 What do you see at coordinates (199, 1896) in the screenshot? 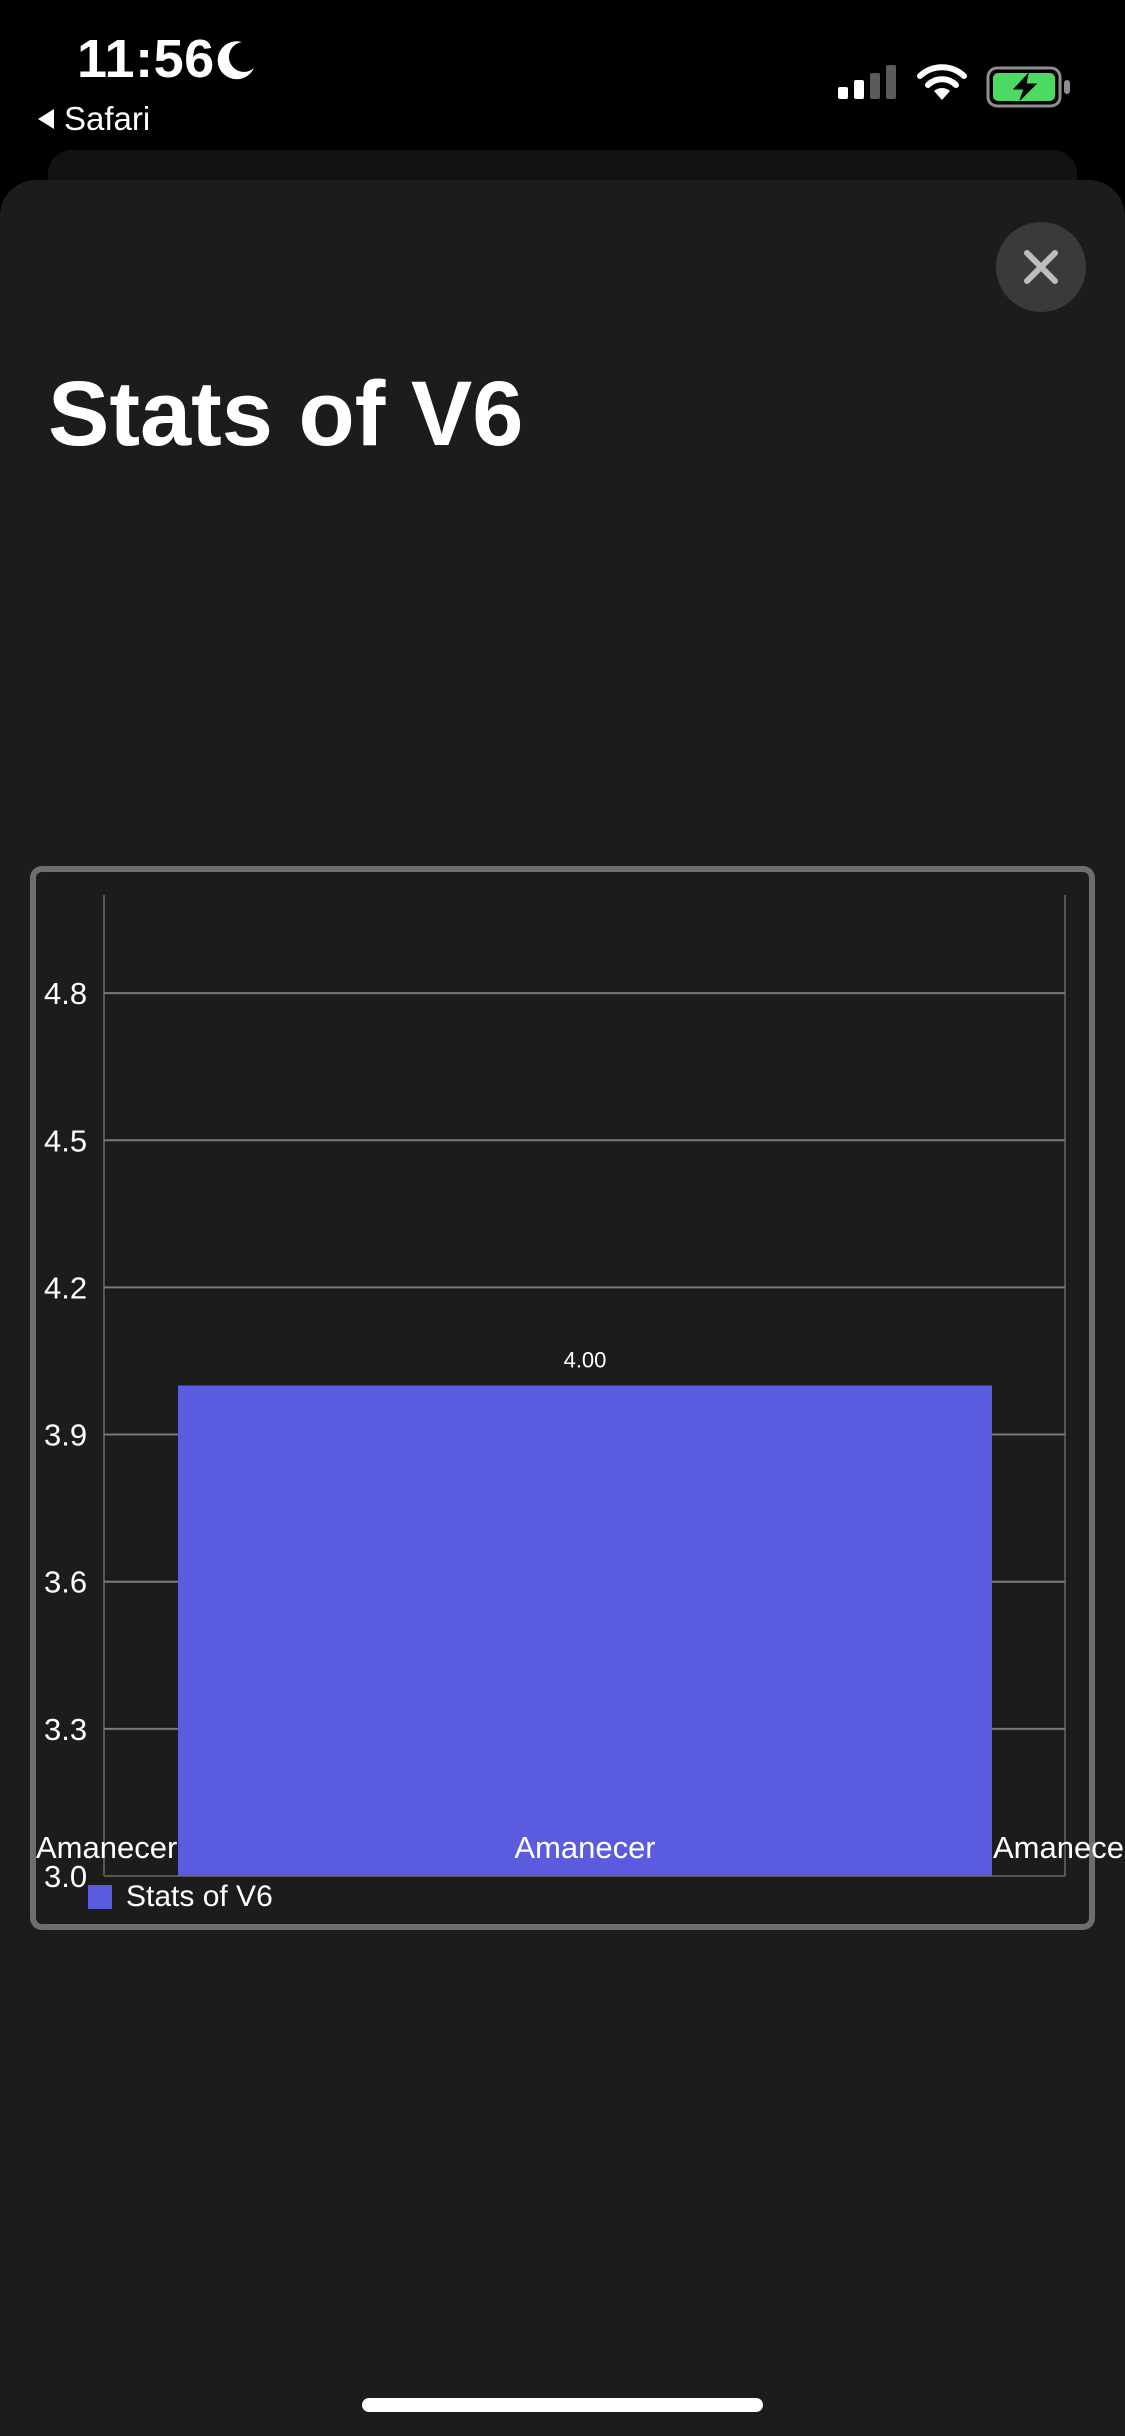
I see `legend-label: Stats of V6` at bounding box center [199, 1896].